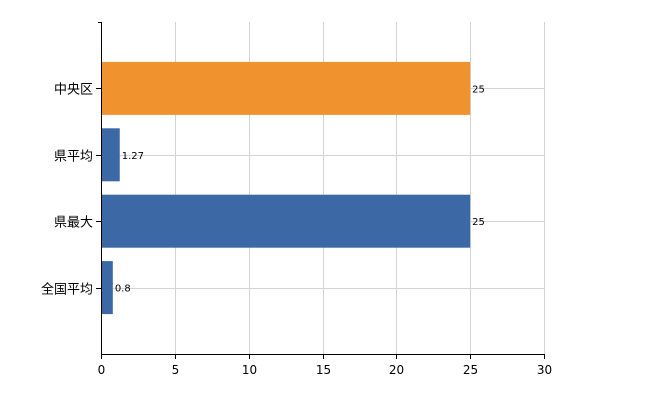 Image resolution: width=650 pixels, height=404 pixels. What do you see at coordinates (323, 370) in the screenshot?
I see `x-tick-label: 15` at bounding box center [323, 370].